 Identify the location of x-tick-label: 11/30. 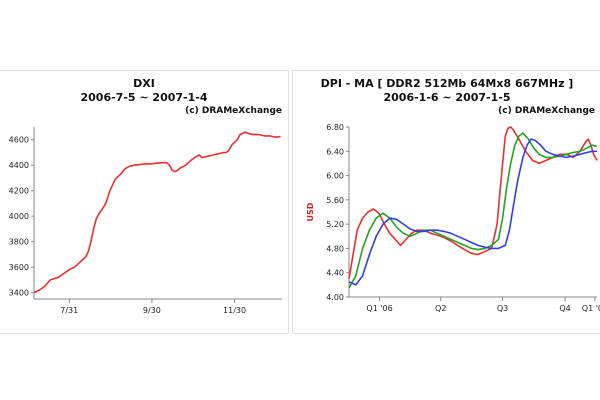
(234, 310).